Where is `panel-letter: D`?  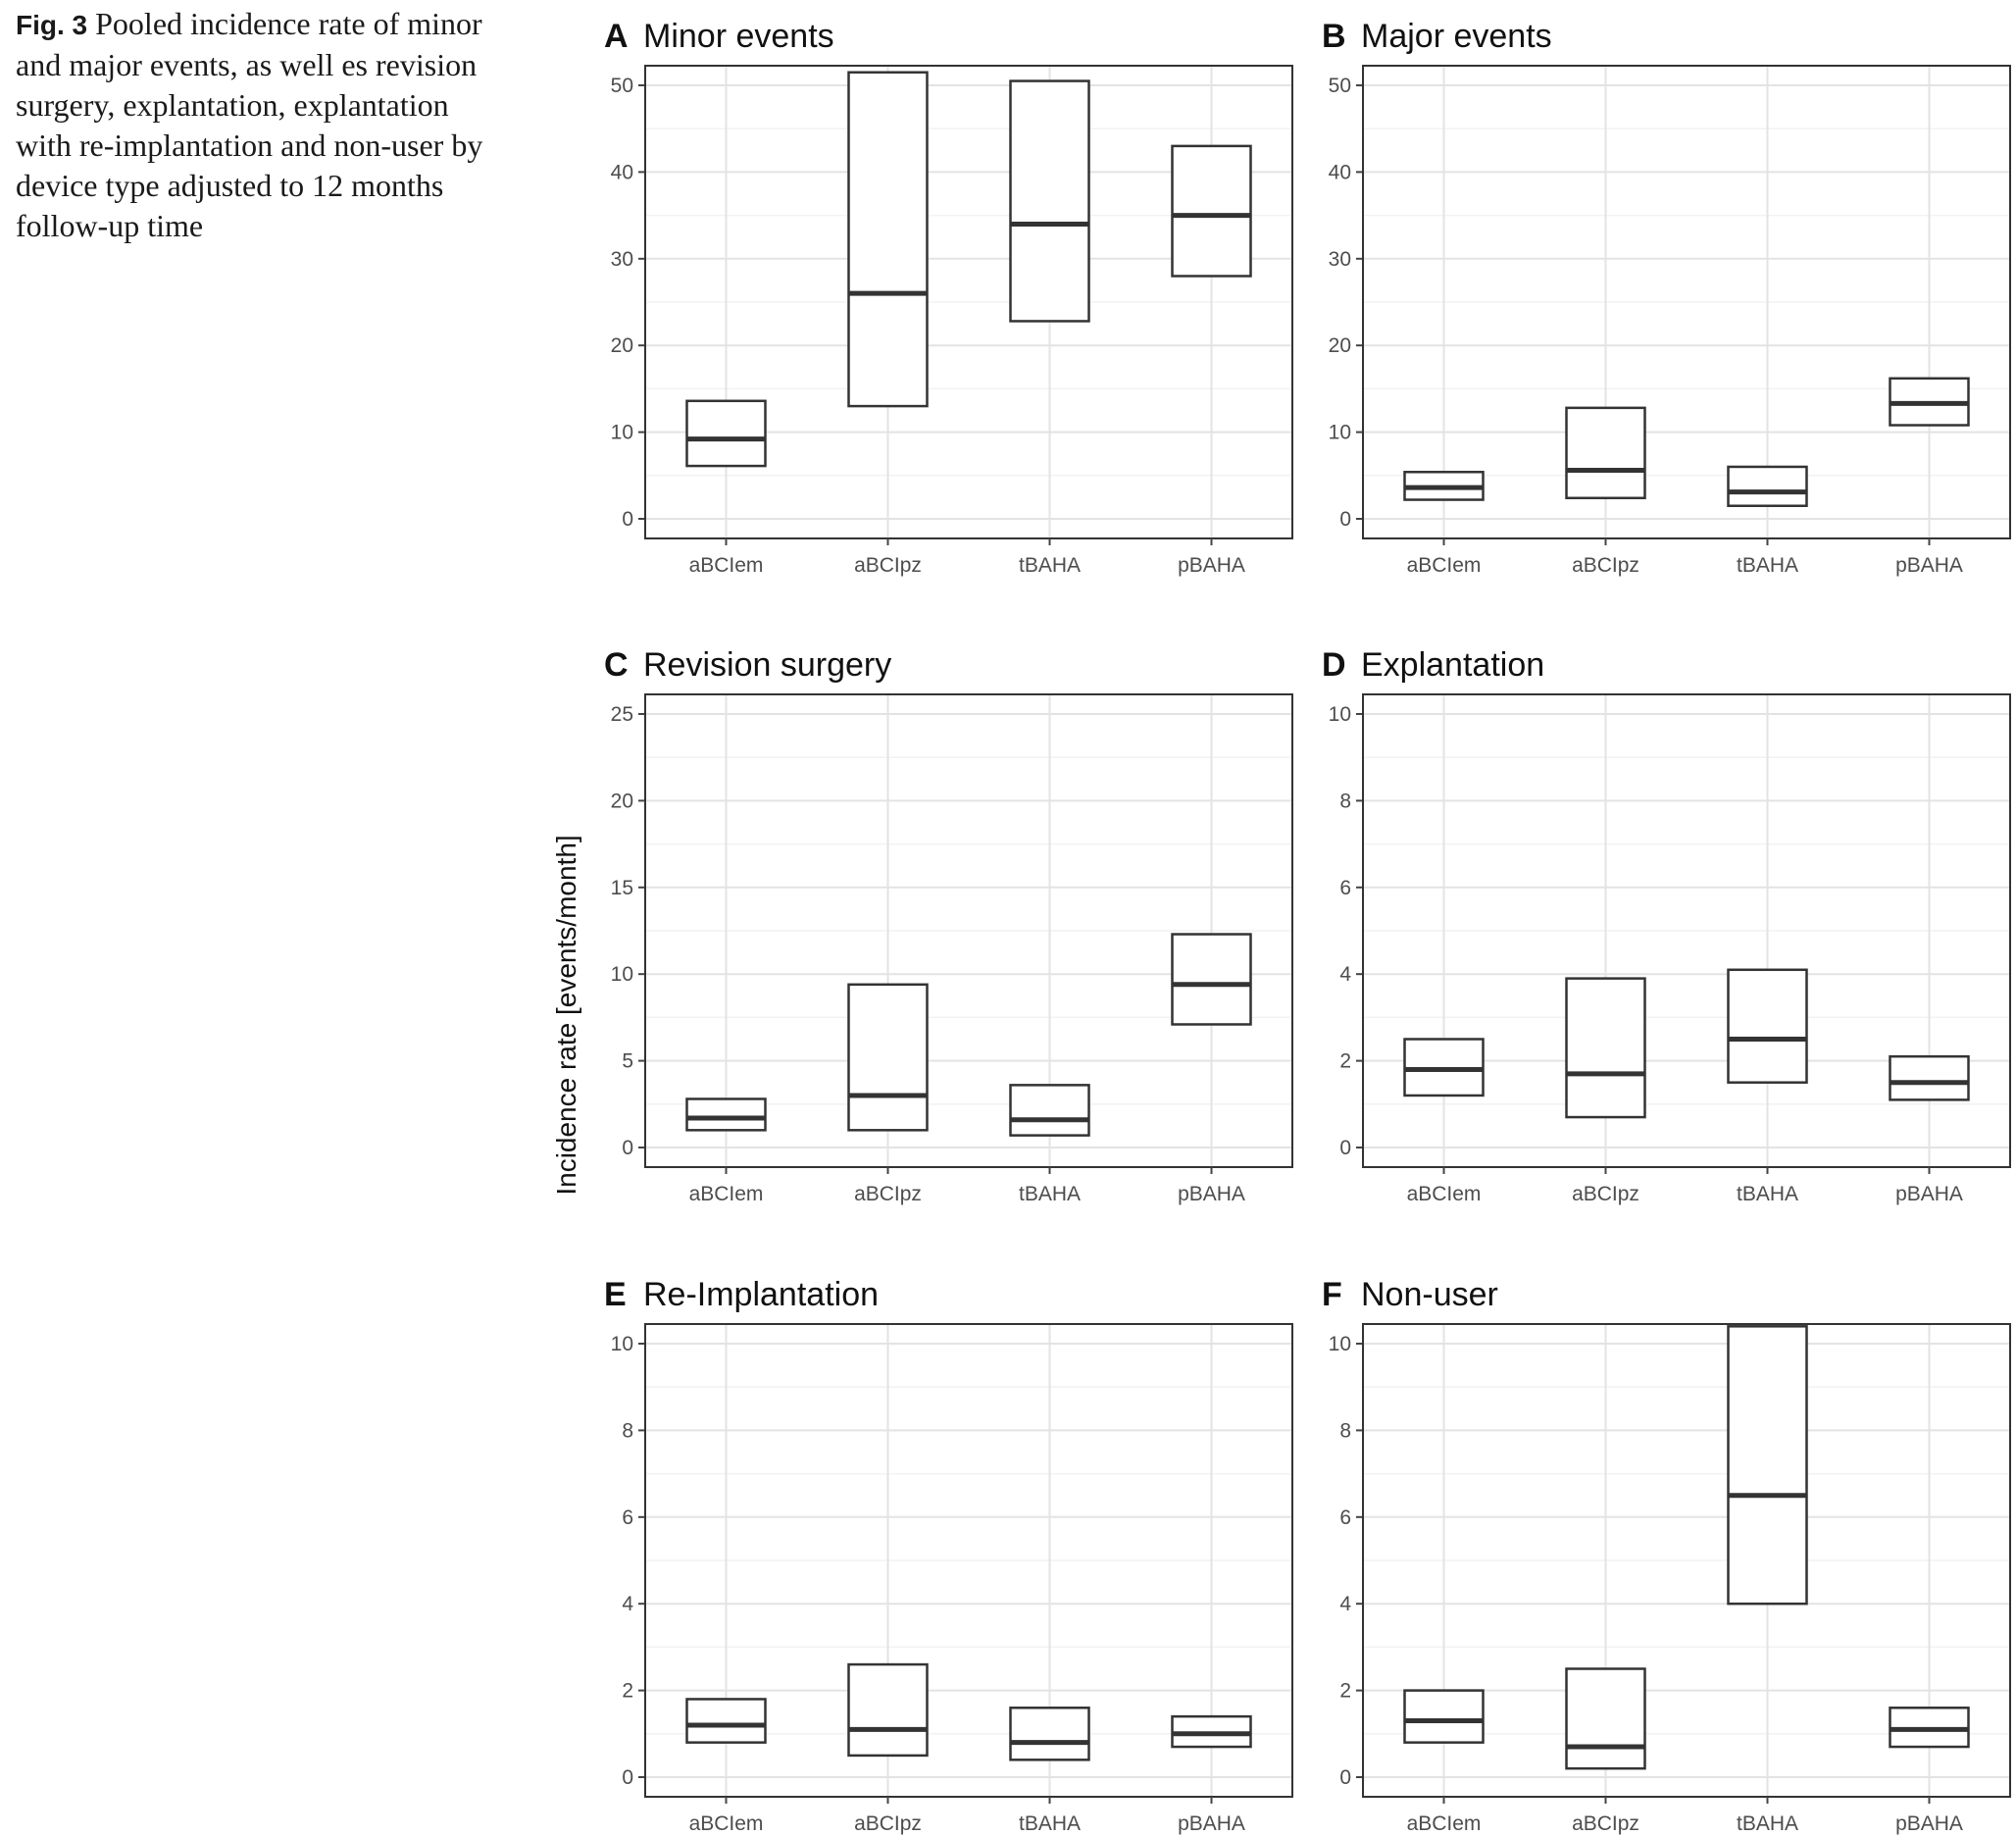
panel-letter: D is located at coordinates (1334, 665).